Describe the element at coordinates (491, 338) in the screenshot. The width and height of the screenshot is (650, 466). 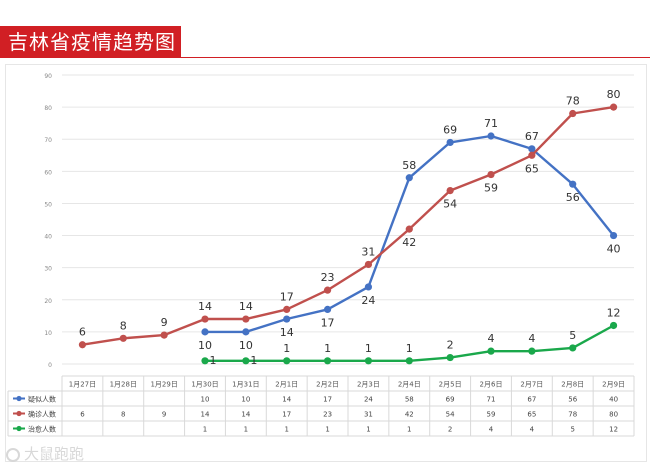
I see `data-label-cured: 4` at that location.